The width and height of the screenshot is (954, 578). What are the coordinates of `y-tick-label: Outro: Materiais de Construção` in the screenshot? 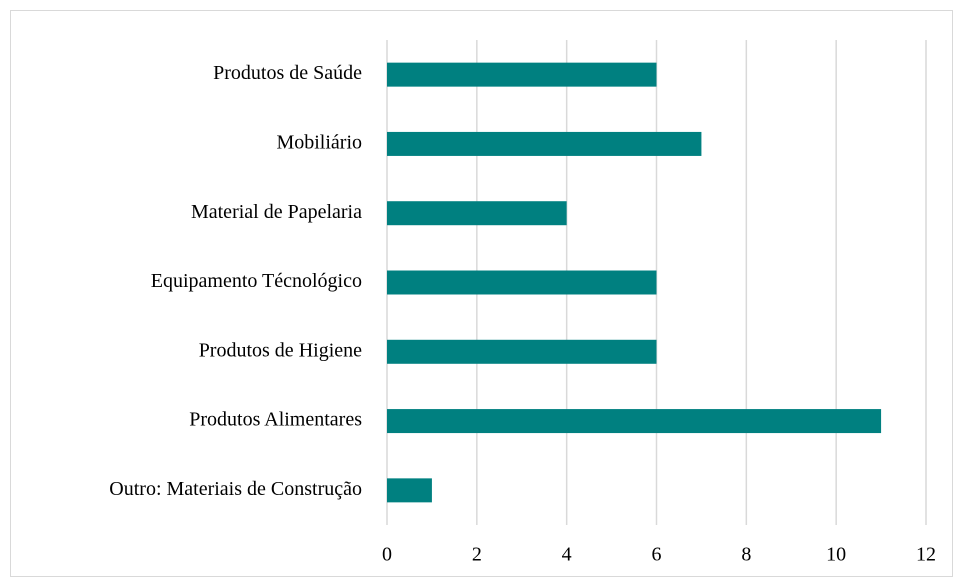 It's located at (235, 489).